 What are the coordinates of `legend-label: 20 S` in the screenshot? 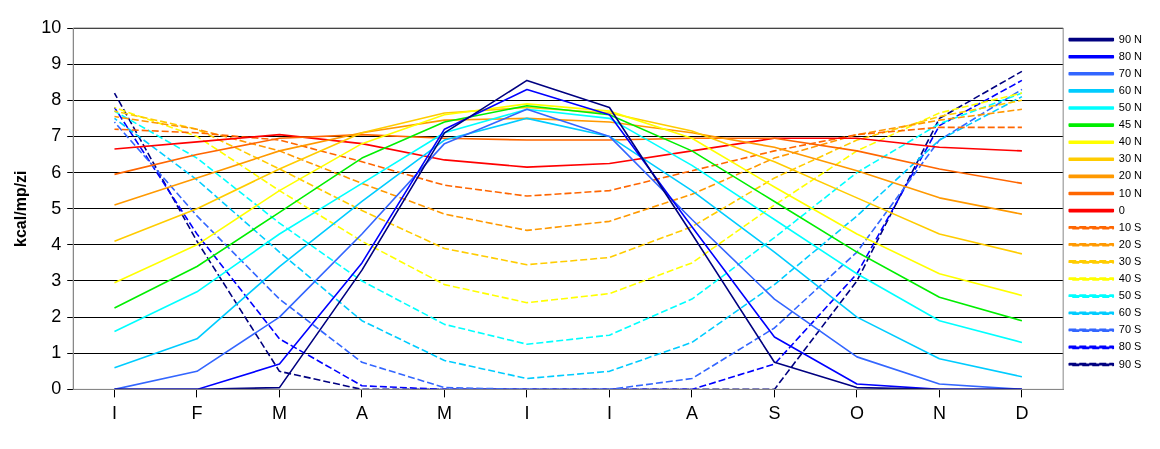 It's located at (1130, 243).